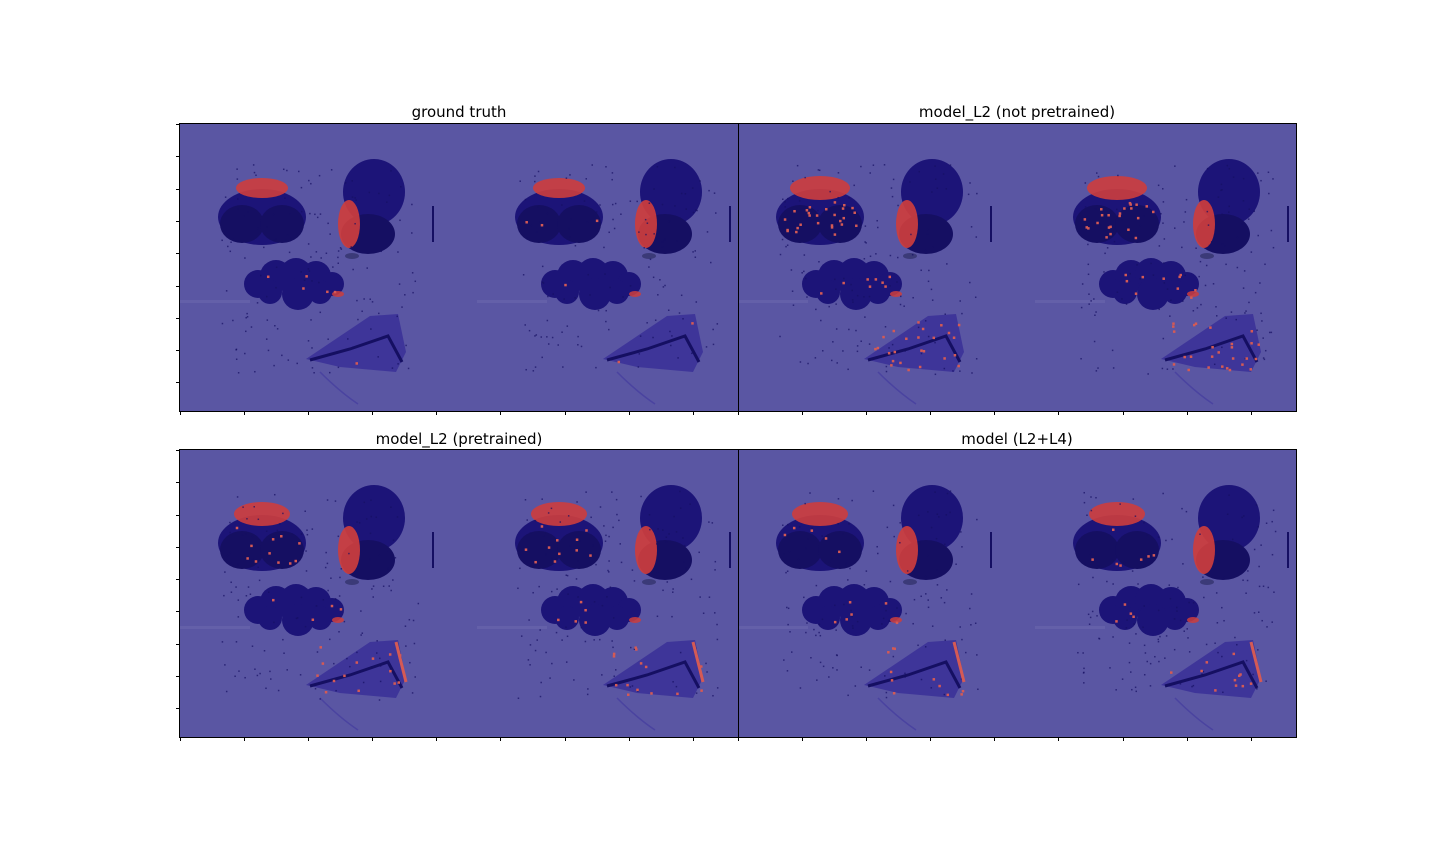  Describe the element at coordinates (356, 669) in the screenshot. I see `tissue-section` at that location.